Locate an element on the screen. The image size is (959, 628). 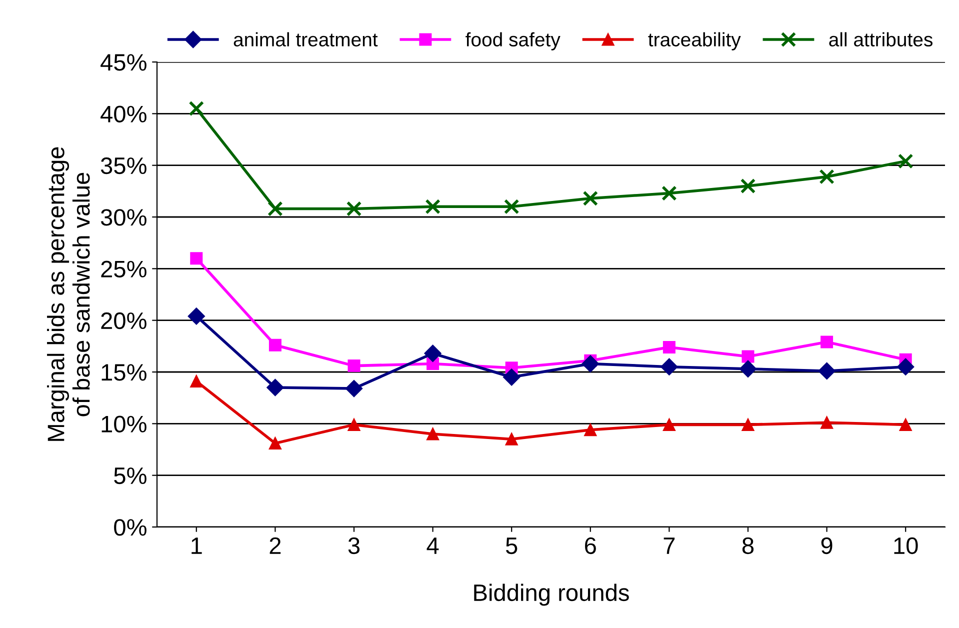
legend-label: animal treatment is located at coordinates (306, 39).